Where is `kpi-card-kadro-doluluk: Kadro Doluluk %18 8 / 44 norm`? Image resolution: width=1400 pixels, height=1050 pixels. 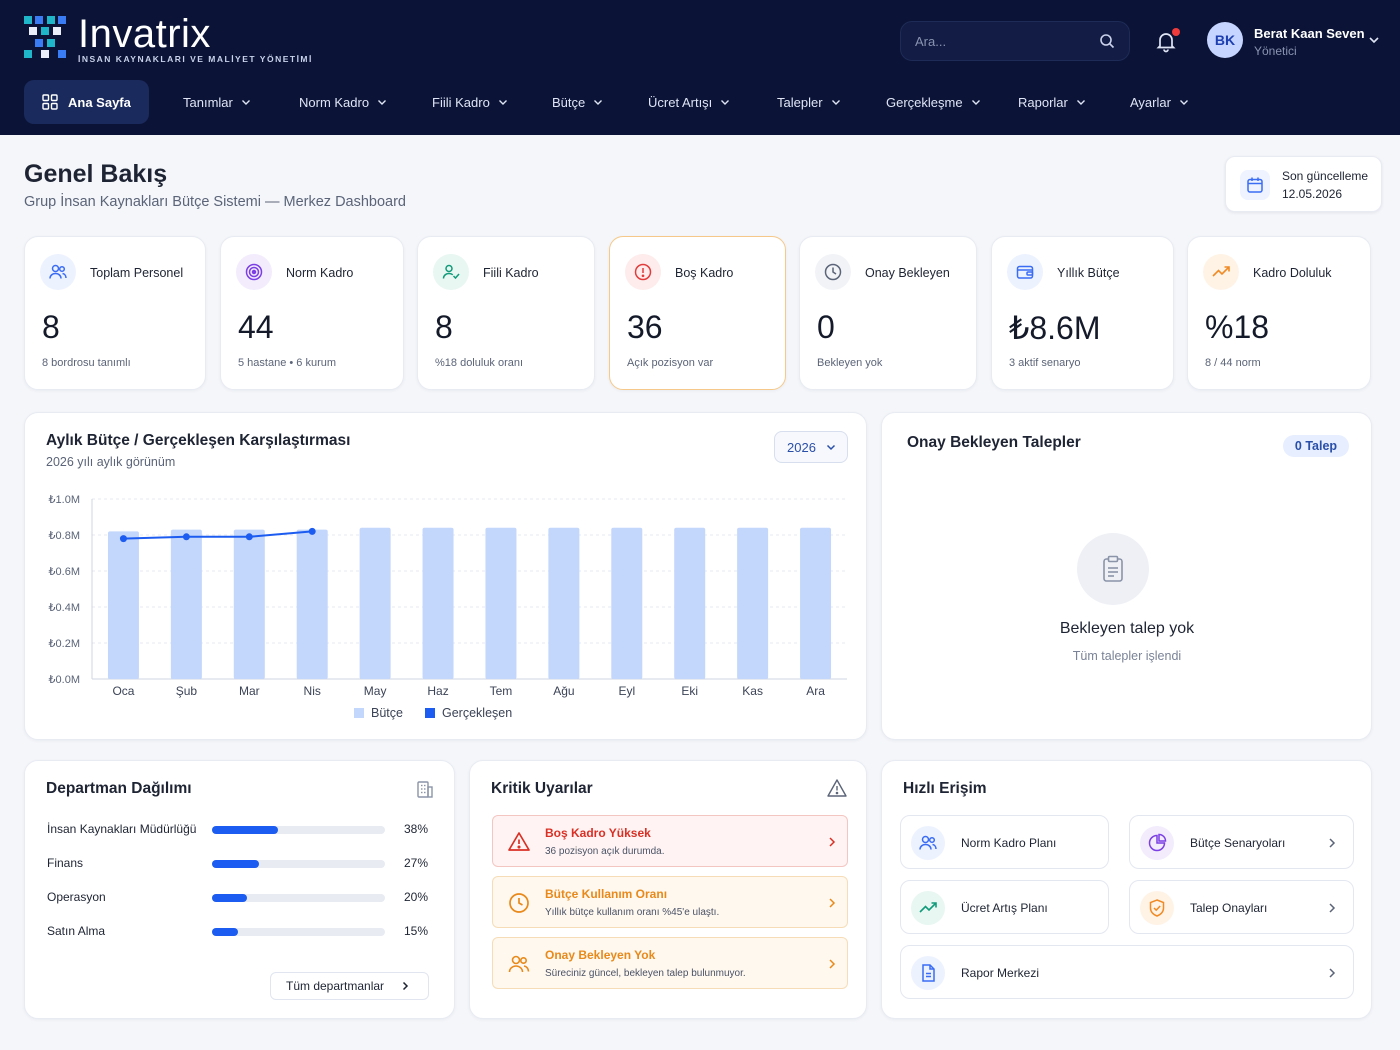
kpi-card-kadro-doluluk: Kadro Doluluk %18 8 / 44 norm is located at coordinates (1279, 313).